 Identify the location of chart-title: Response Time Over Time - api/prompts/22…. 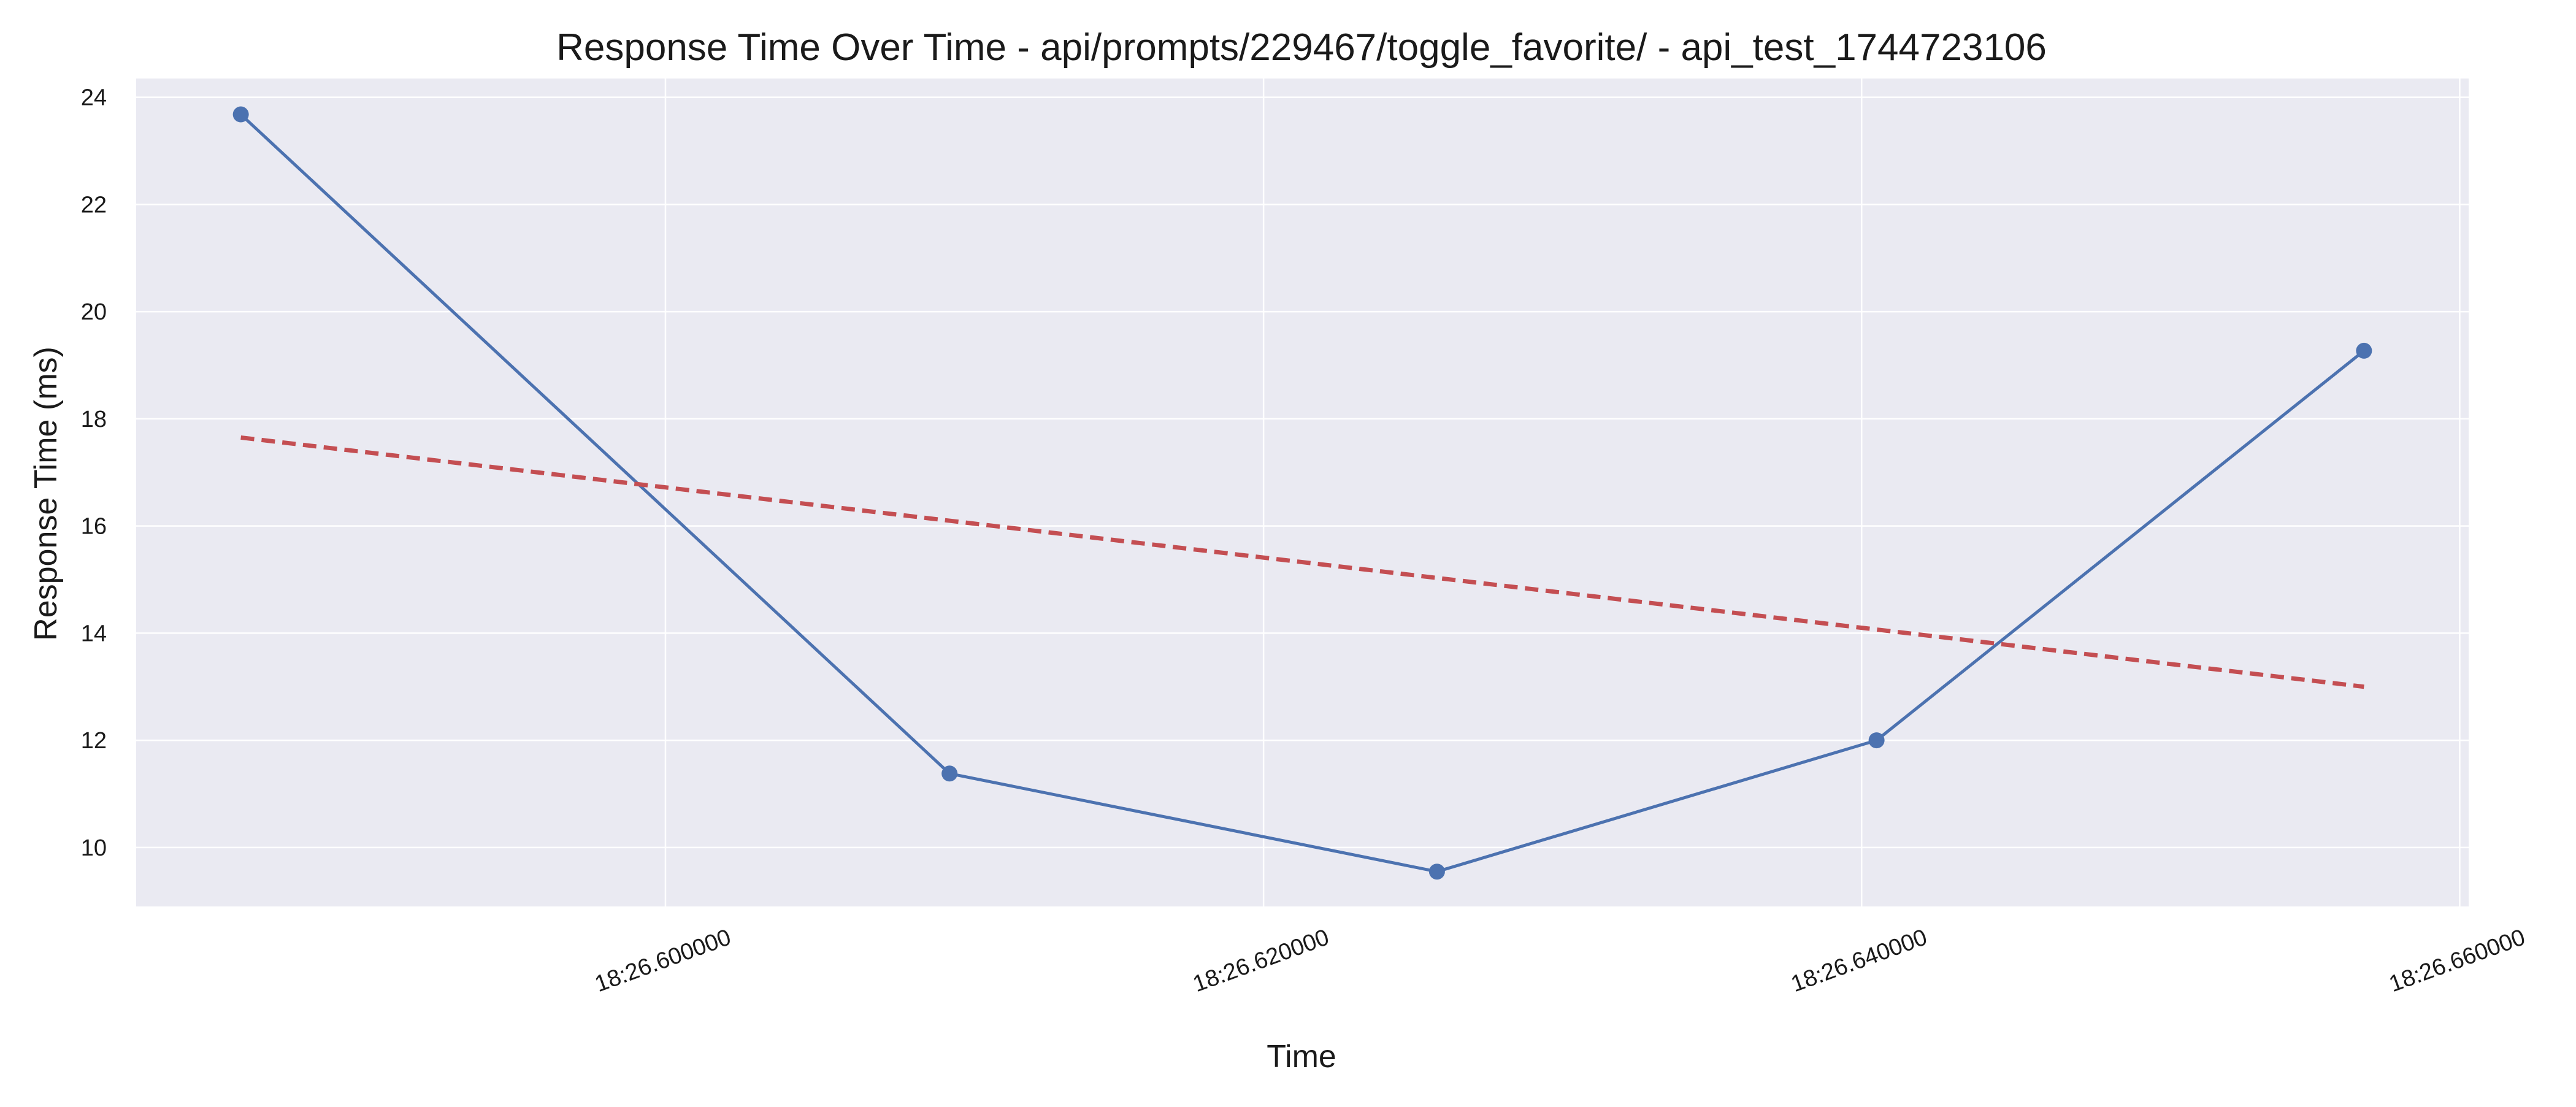
(1301, 47).